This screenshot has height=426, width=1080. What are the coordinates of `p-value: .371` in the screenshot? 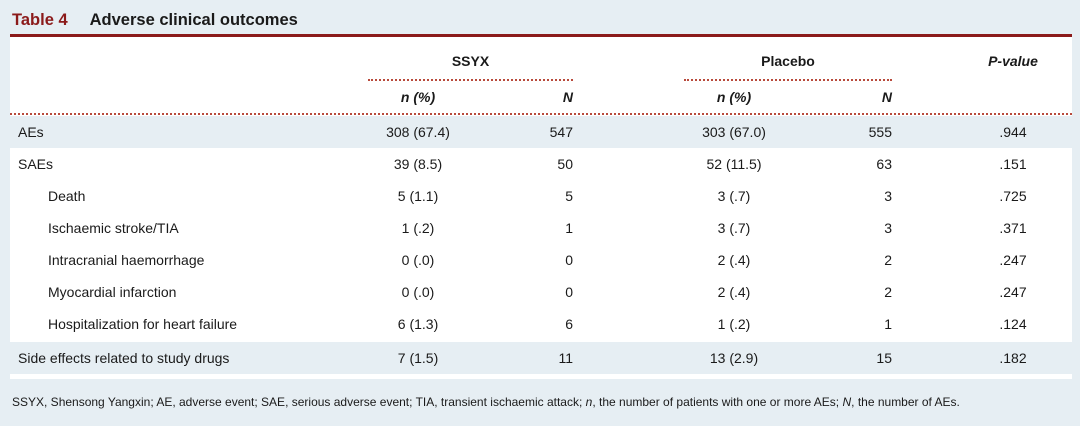 It's located at (1013, 228).